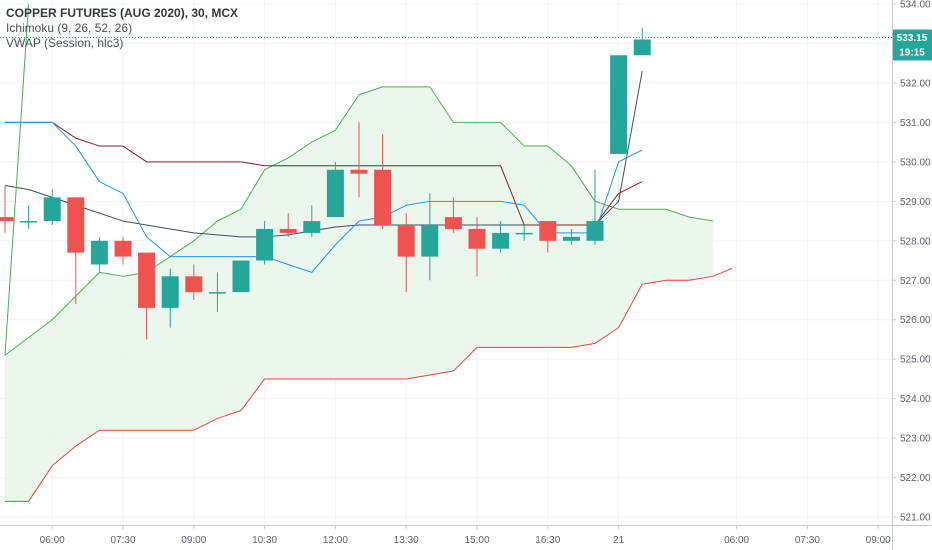 This screenshot has width=932, height=550. Describe the element at coordinates (915, 123) in the screenshot. I see `y-tick-label: 531.00` at that location.